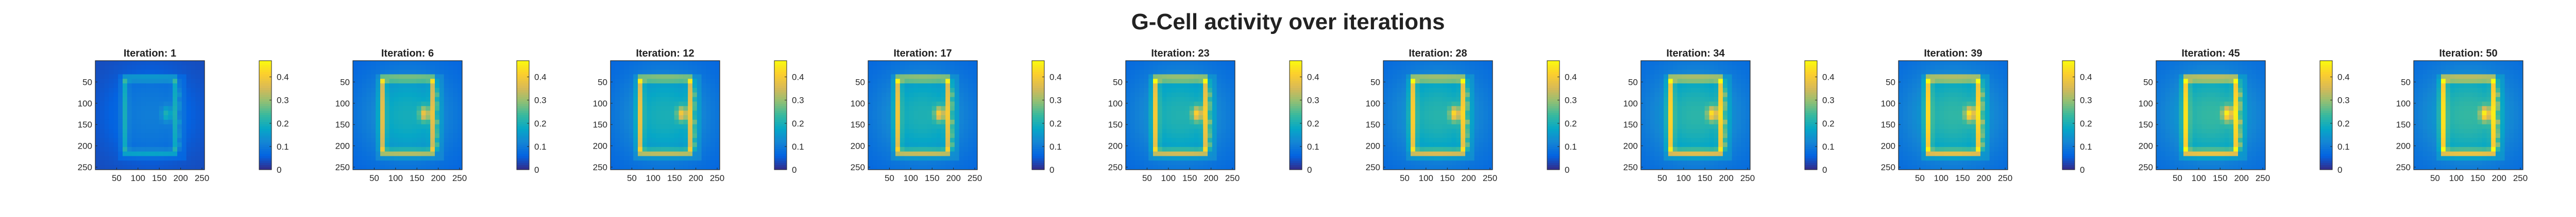 This screenshot has height=217, width=2576. What do you see at coordinates (858, 146) in the screenshot?
I see `y-tick-label: 200` at bounding box center [858, 146].